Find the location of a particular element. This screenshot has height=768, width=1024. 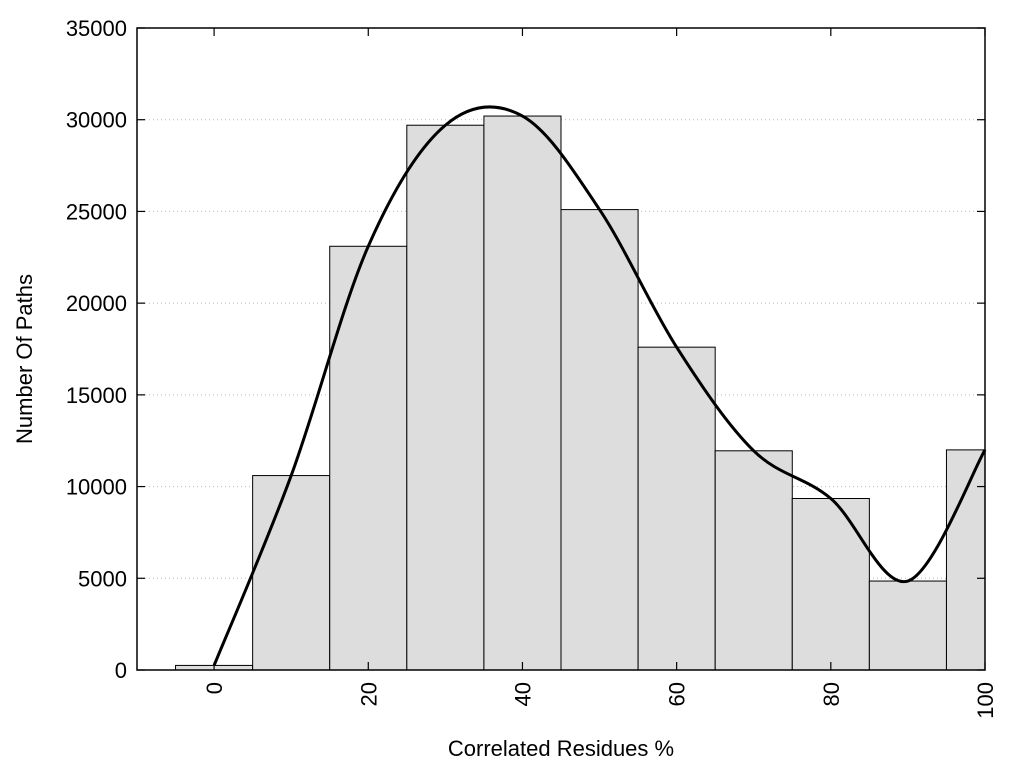

y-tick-label: 0 is located at coordinates (121, 670).